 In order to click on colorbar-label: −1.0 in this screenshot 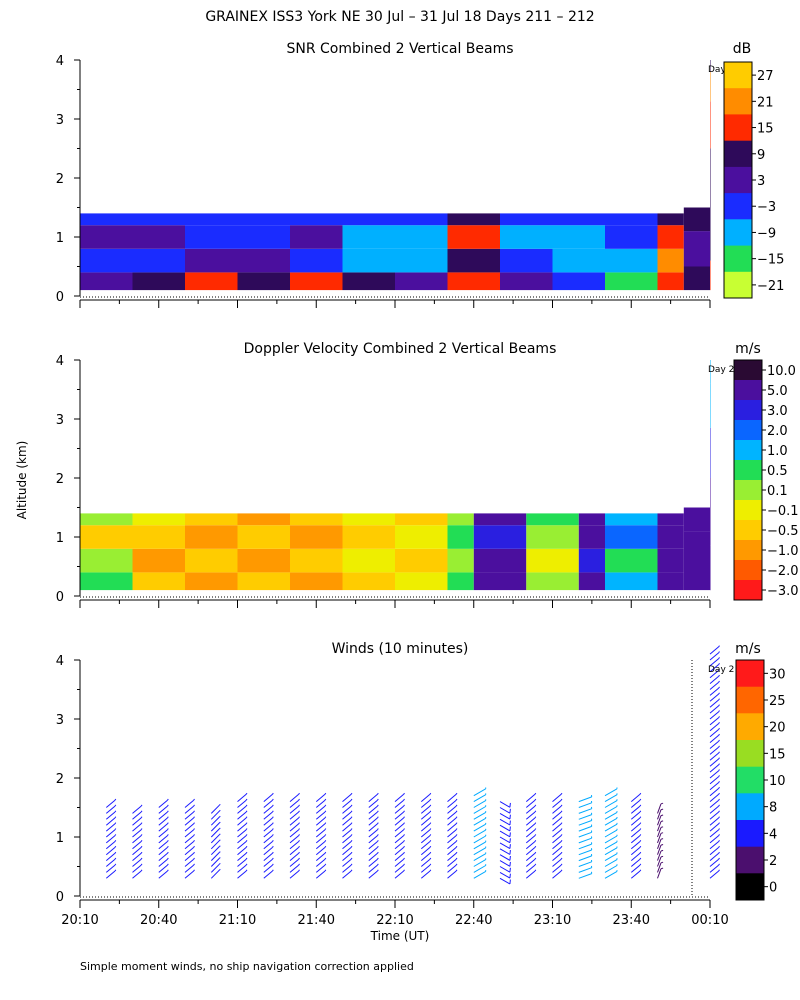, I will do `click(783, 551)`.